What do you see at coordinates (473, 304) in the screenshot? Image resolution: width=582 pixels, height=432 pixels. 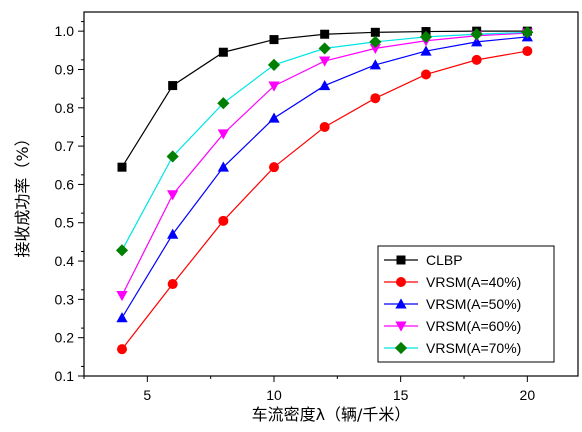 I see `legend-entry-label: VRSM(A=50%)` at bounding box center [473, 304].